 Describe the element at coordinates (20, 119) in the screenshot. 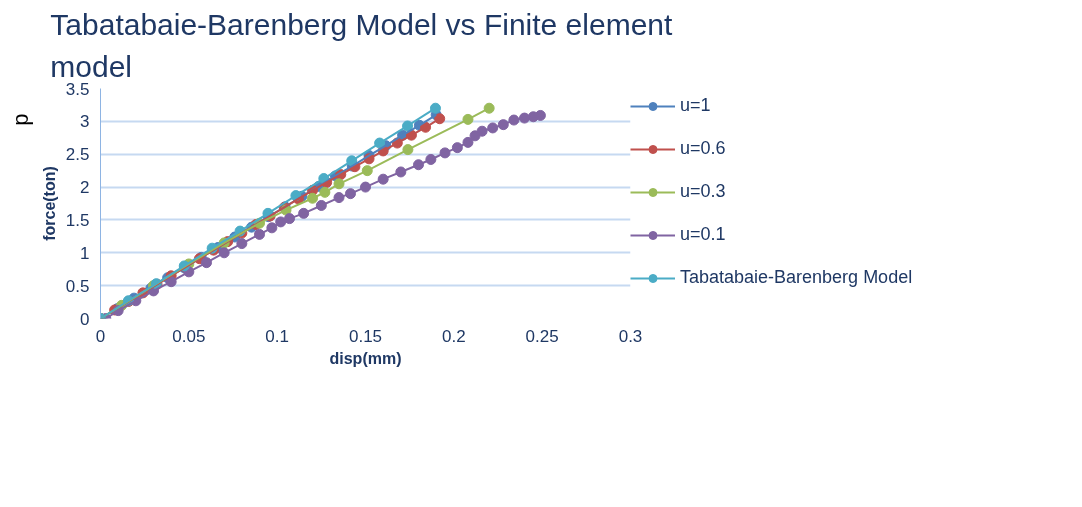

I see `text: p` at that location.